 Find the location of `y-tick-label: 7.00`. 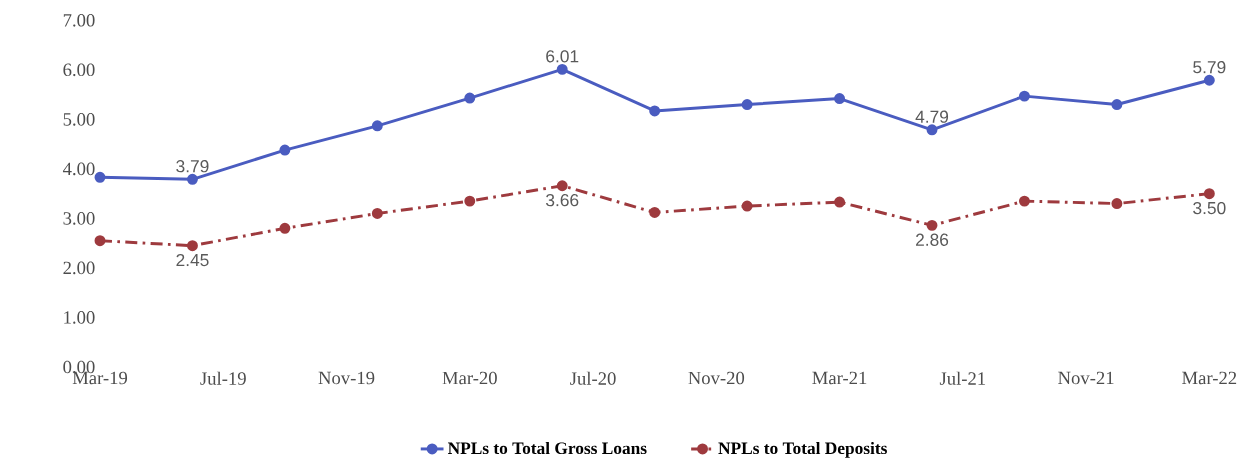

y-tick-label: 7.00 is located at coordinates (79, 20).